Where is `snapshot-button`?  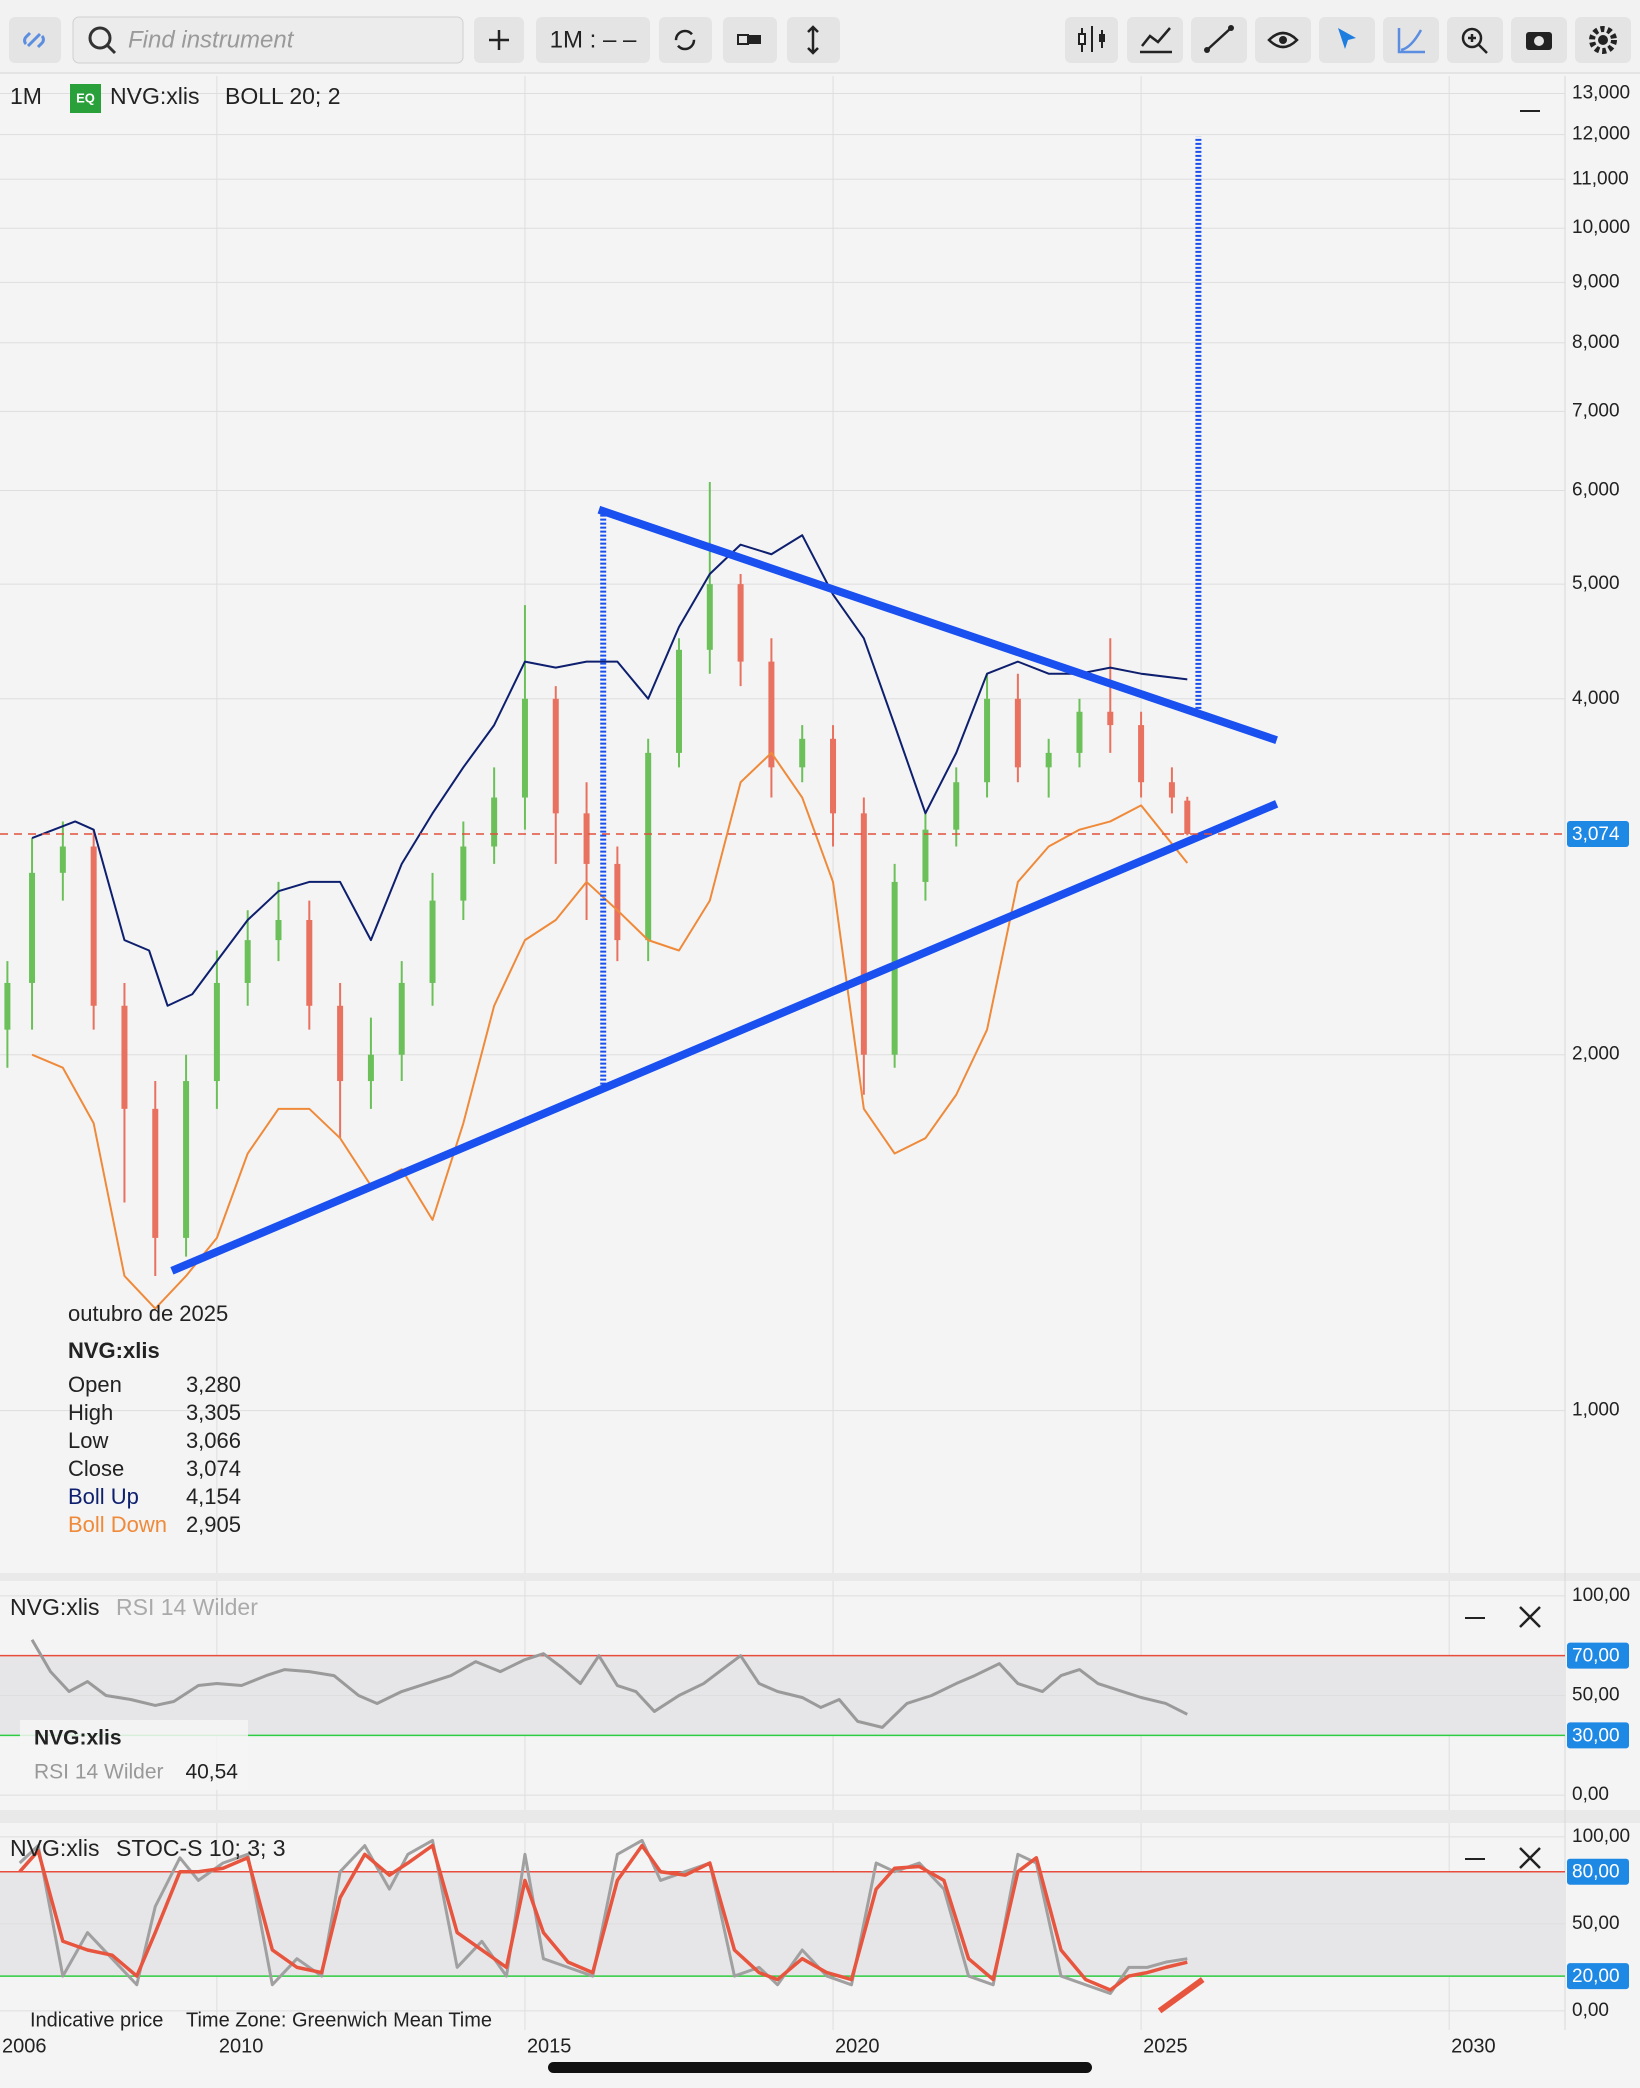 snapshot-button is located at coordinates (1539, 40).